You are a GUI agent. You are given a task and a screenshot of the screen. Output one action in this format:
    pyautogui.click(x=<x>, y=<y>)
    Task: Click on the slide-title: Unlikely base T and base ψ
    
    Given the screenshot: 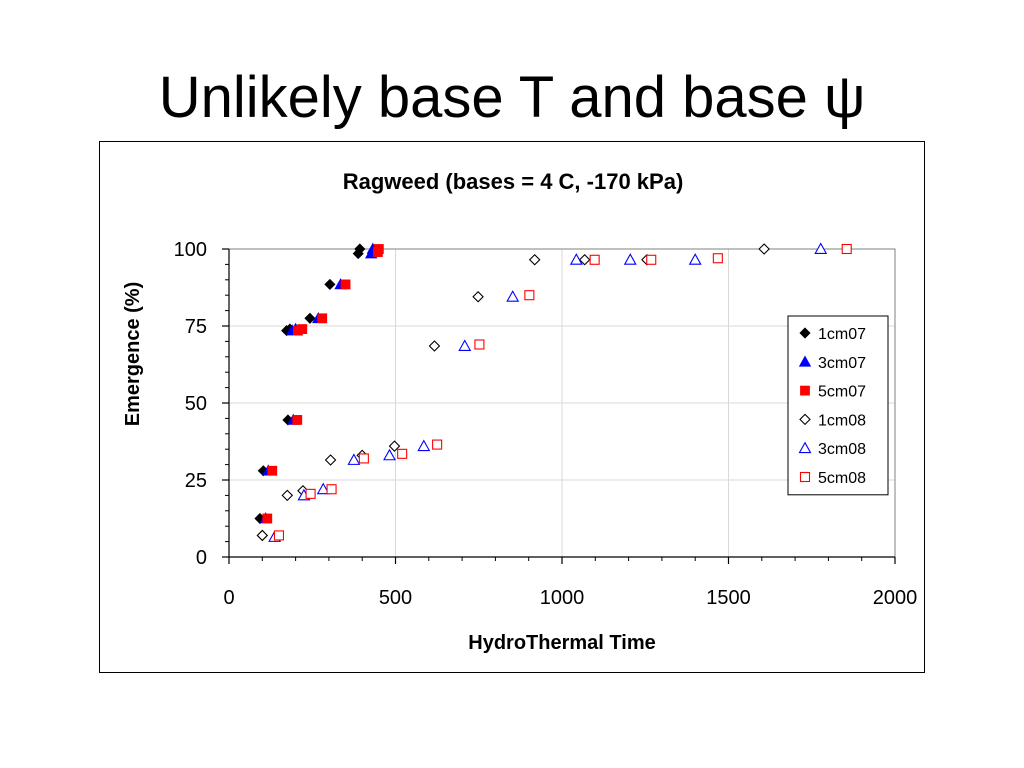 What is the action you would take?
    pyautogui.click(x=512, y=97)
    